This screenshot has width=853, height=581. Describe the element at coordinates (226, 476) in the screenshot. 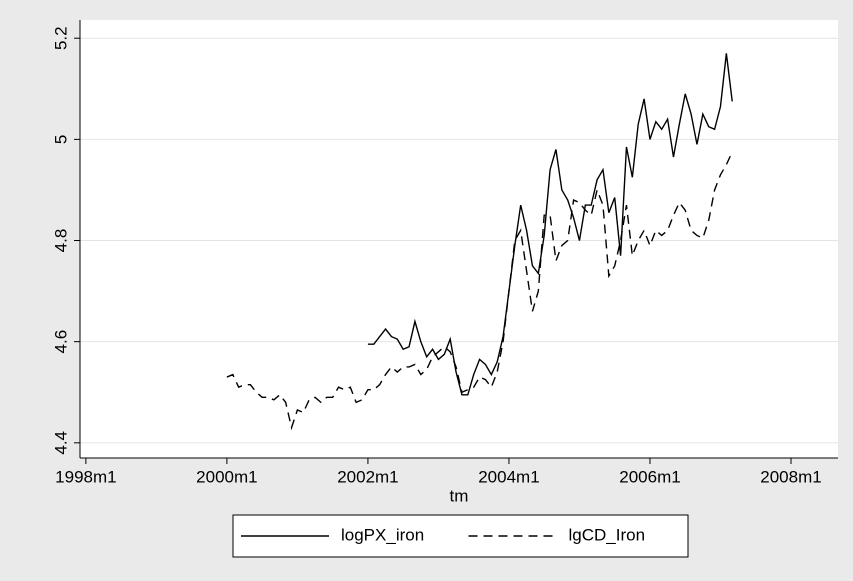

I see `x-tick-label: 2000m1` at that location.